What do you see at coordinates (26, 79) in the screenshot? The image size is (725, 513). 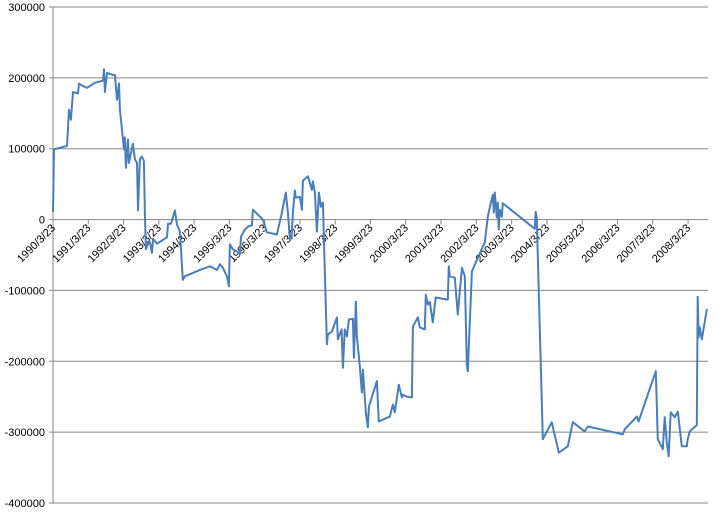 I see `y-tick-label: 200000` at bounding box center [26, 79].